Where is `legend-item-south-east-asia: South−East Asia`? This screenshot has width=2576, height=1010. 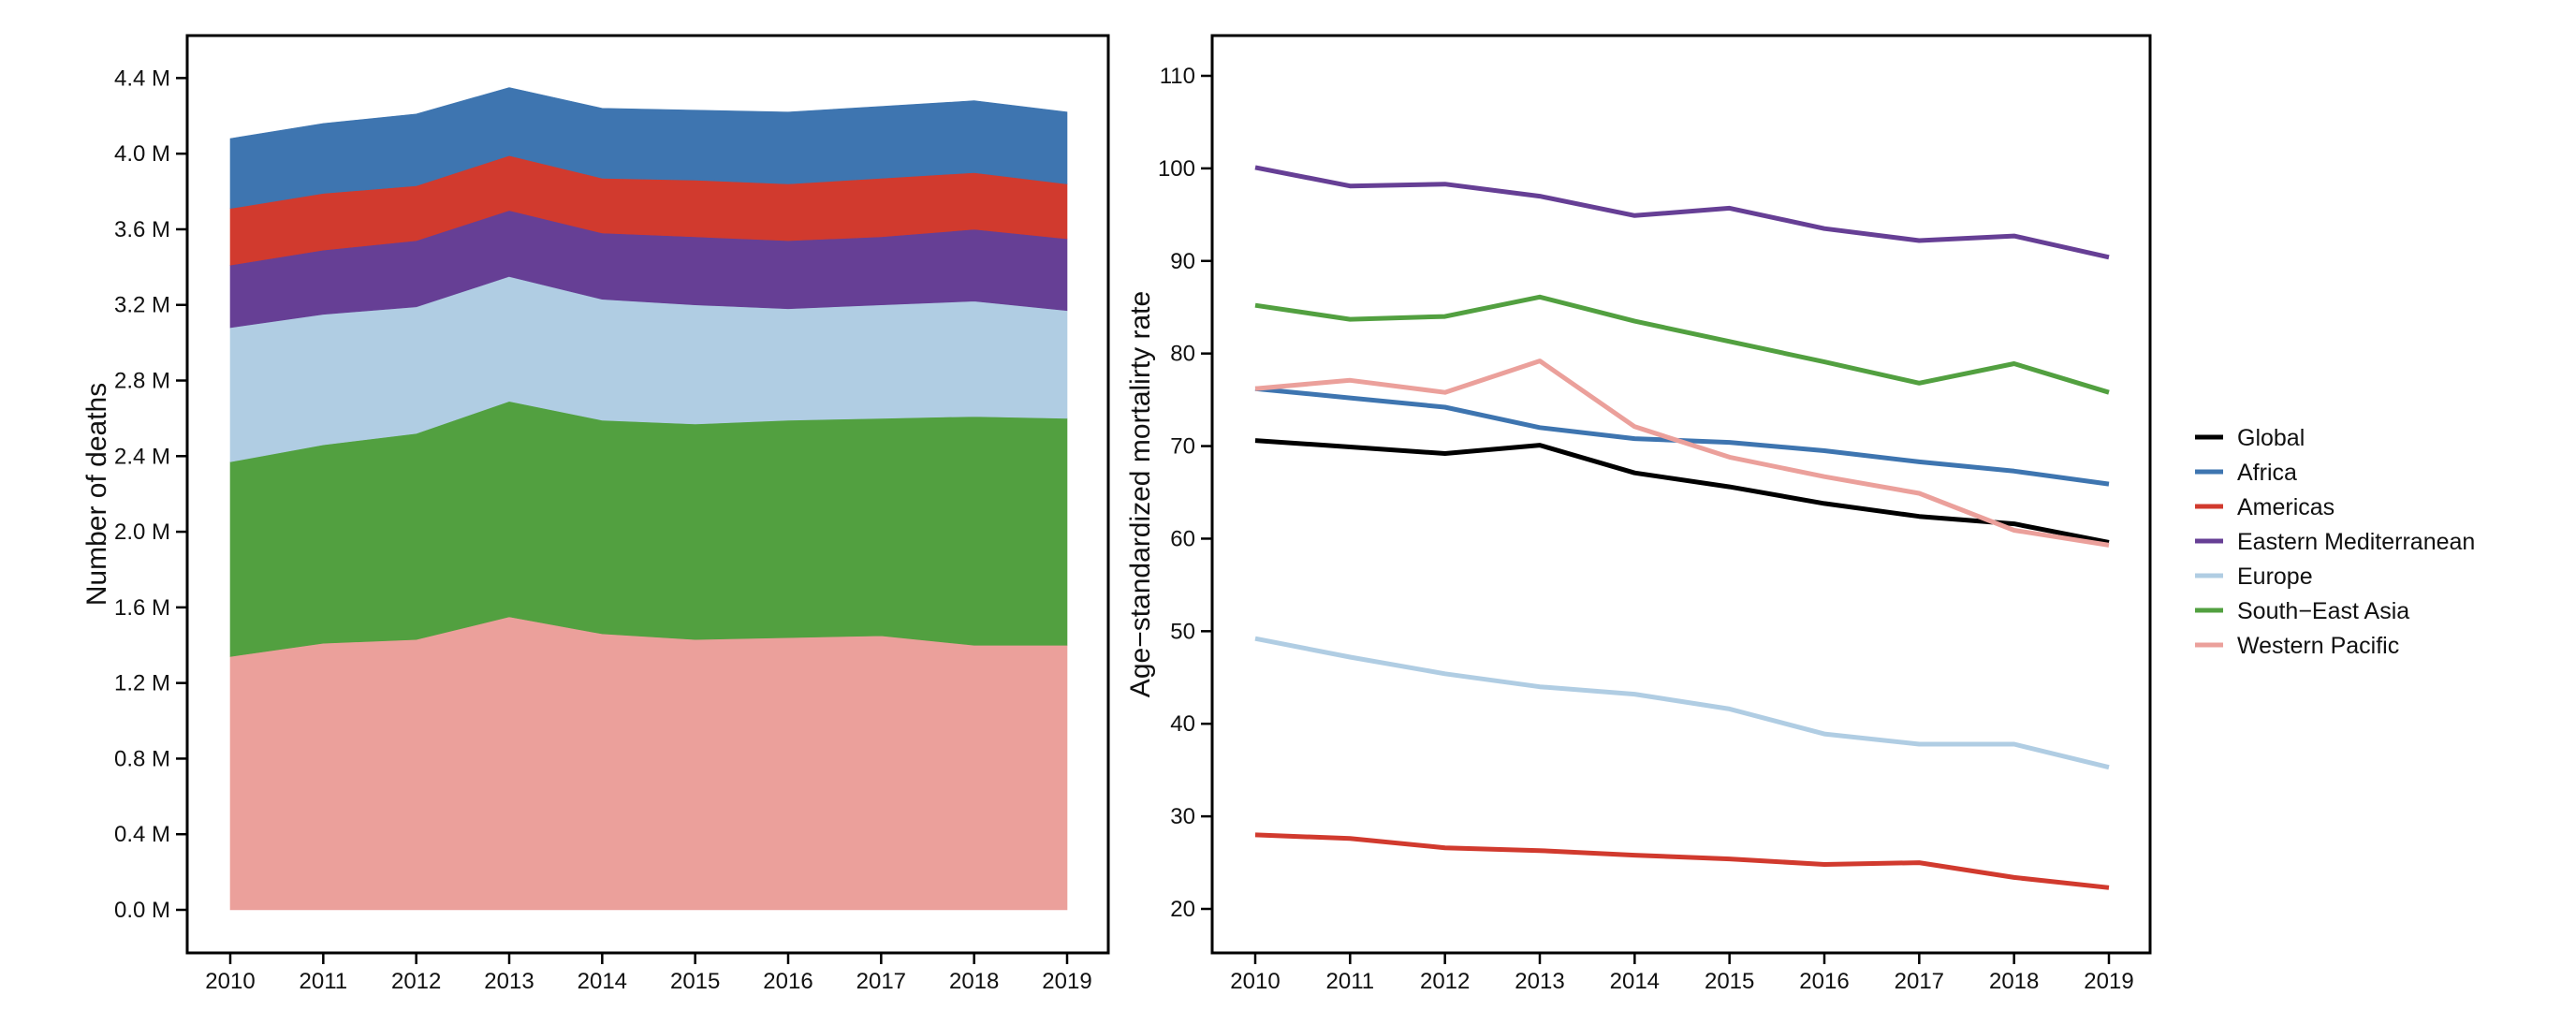 legend-item-south-east-asia: South−East Asia is located at coordinates (2302, 611).